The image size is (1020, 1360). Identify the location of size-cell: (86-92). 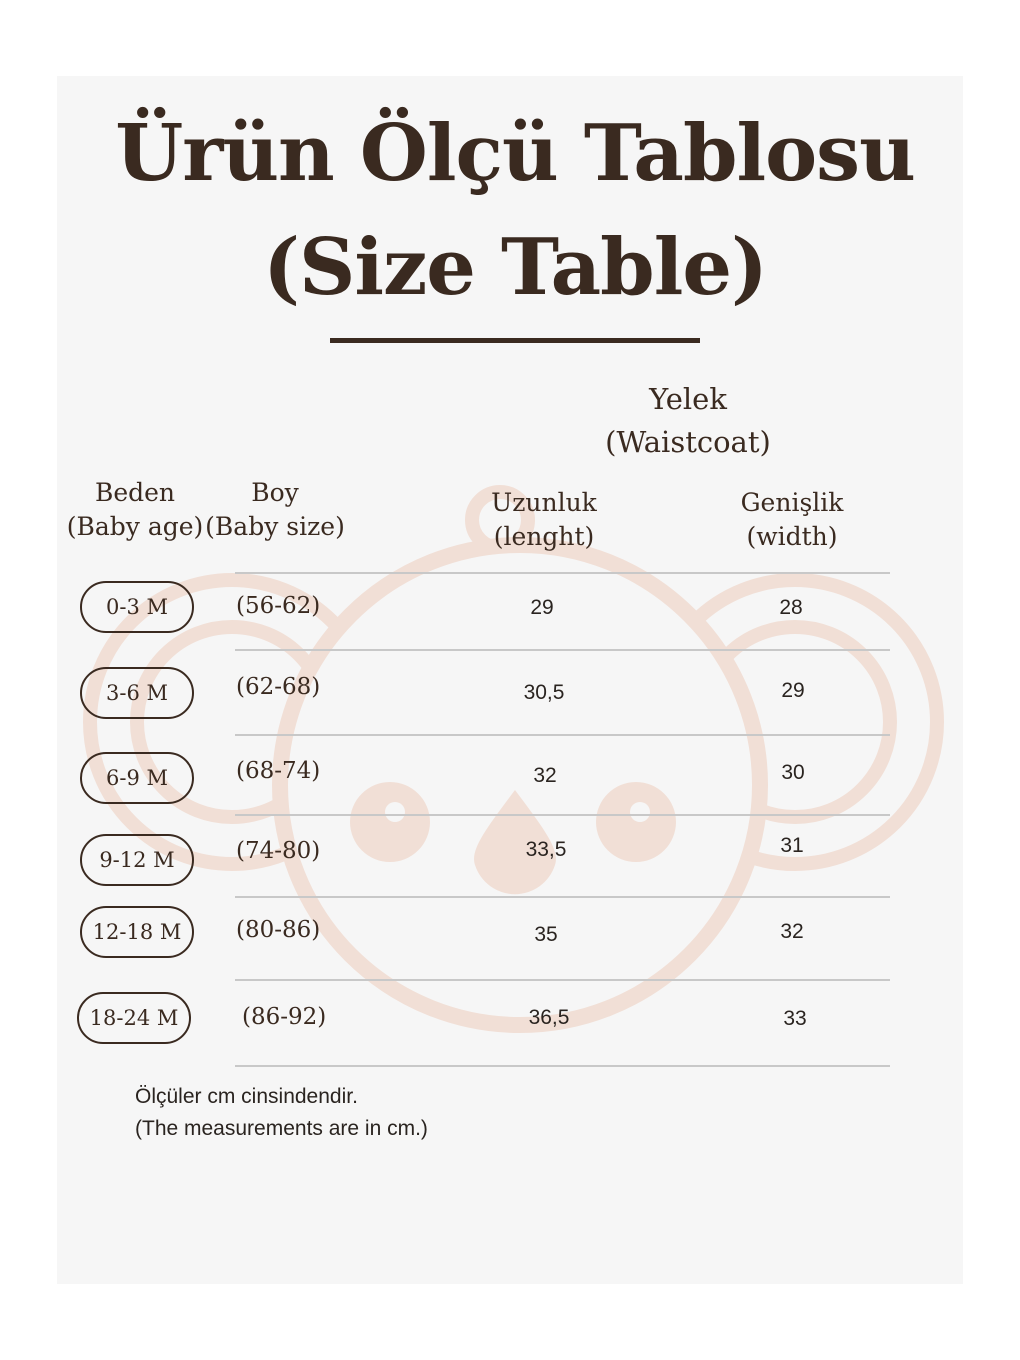
(284, 1017).